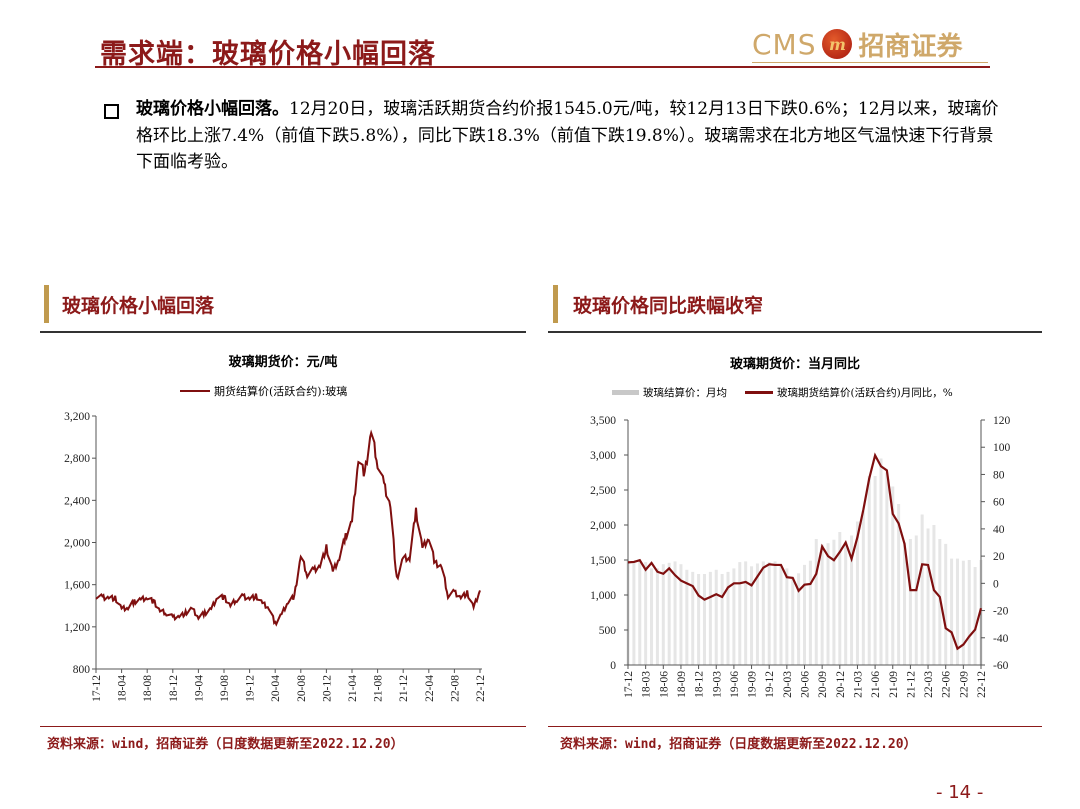  What do you see at coordinates (77, 417) in the screenshot?
I see `y-tick-label: 3,200` at bounding box center [77, 417].